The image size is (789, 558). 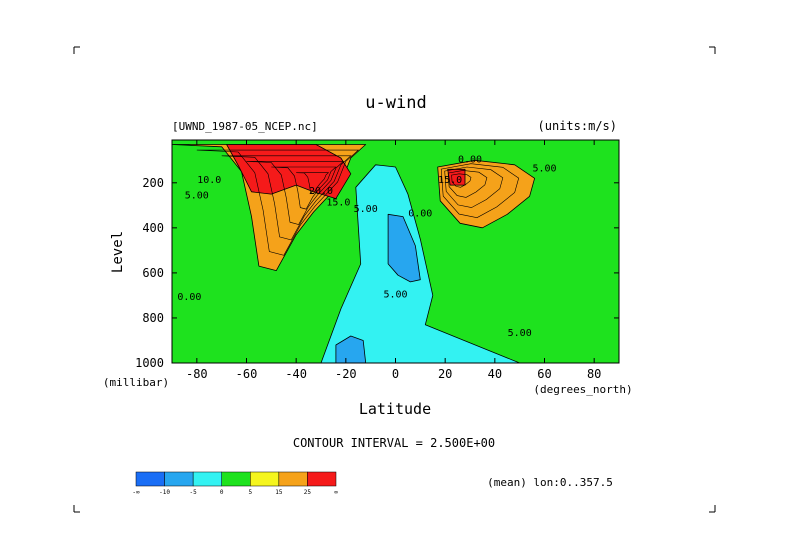 I want to click on x-tick-label: 0, so click(x=395, y=374).